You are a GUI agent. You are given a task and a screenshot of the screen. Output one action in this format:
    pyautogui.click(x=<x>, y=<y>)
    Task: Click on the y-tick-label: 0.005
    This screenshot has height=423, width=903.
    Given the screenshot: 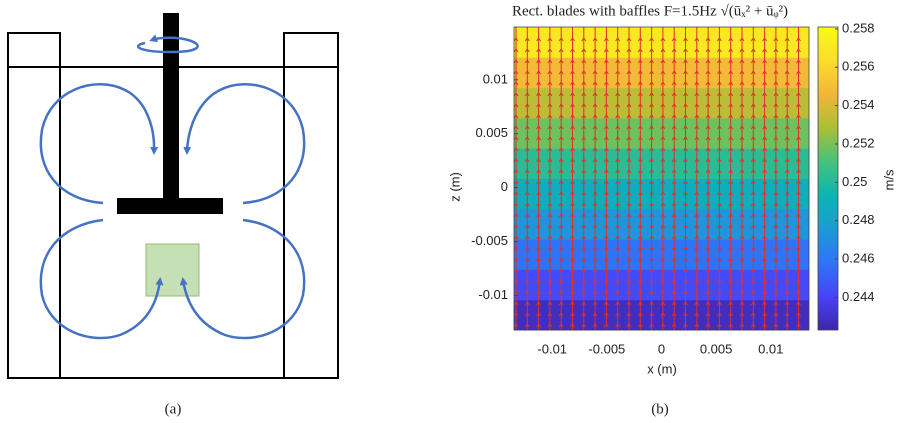 What is the action you would take?
    pyautogui.click(x=491, y=132)
    